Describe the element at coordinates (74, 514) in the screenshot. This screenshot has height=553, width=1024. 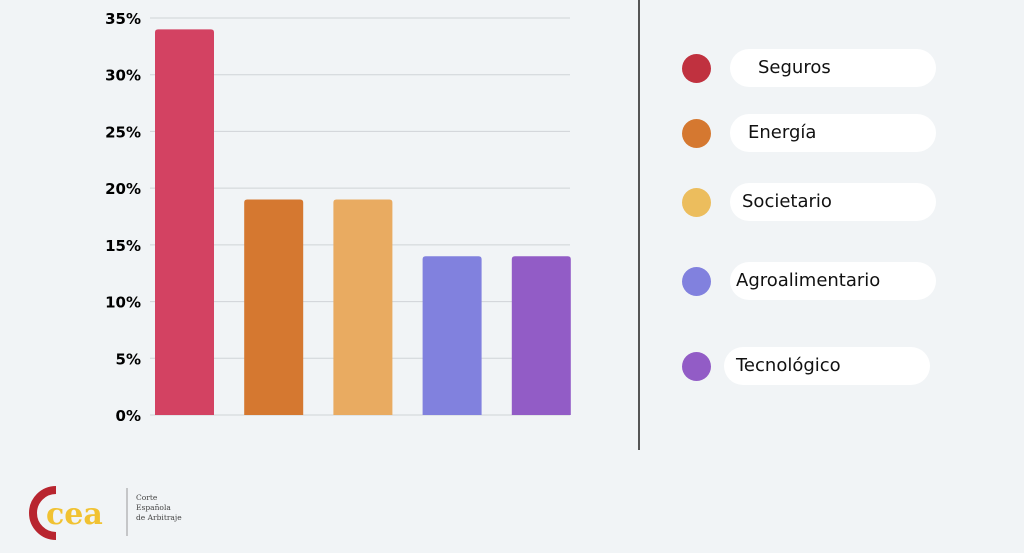
I see `svg-text: cea` at that location.